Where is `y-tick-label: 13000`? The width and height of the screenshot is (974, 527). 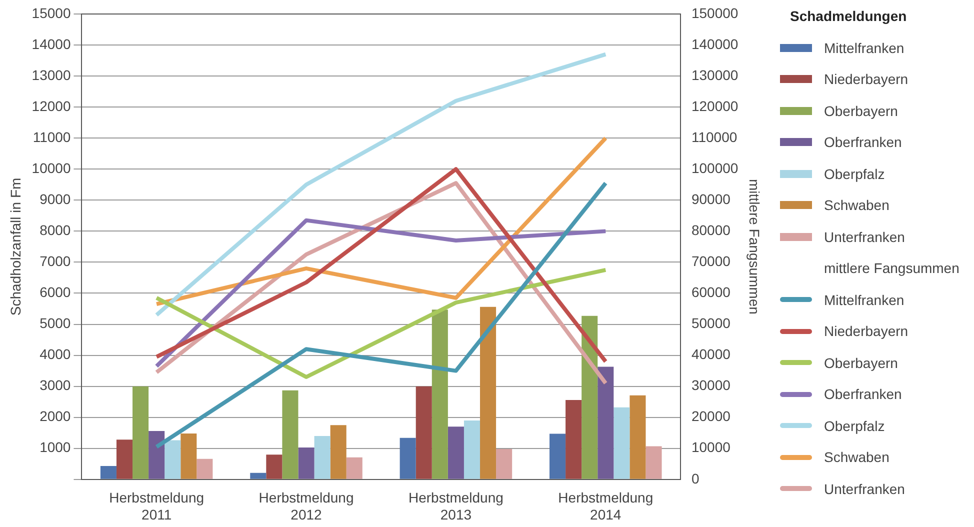
y-tick-label: 13000 is located at coordinates (51, 74).